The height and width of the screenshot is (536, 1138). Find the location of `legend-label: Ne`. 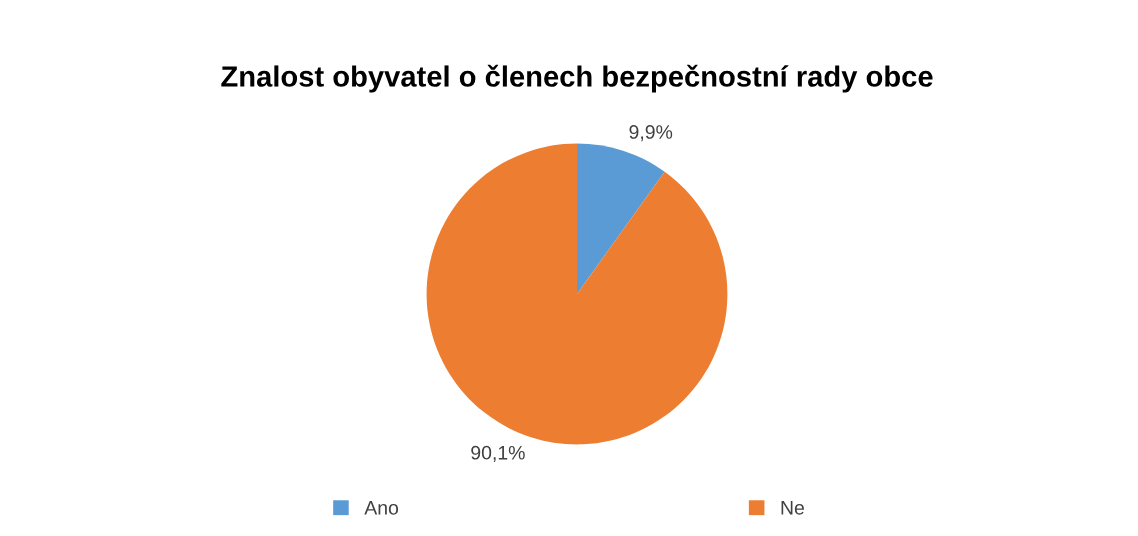

legend-label: Ne is located at coordinates (792, 508).